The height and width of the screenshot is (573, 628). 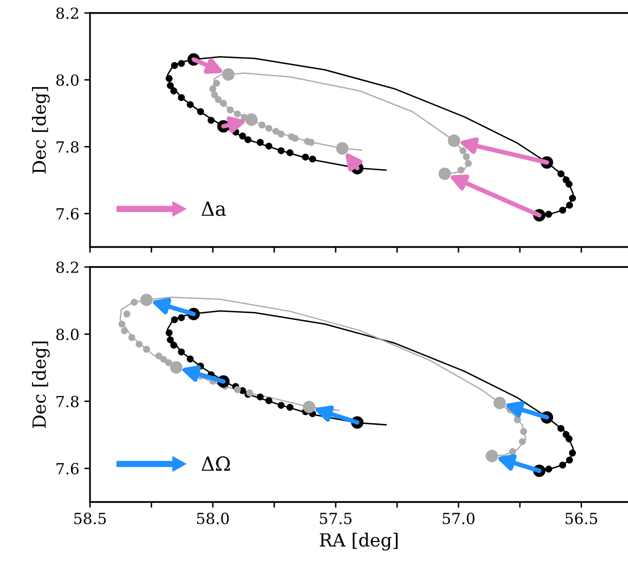 I want to click on x-tick-label: 56.5, so click(x=582, y=518).